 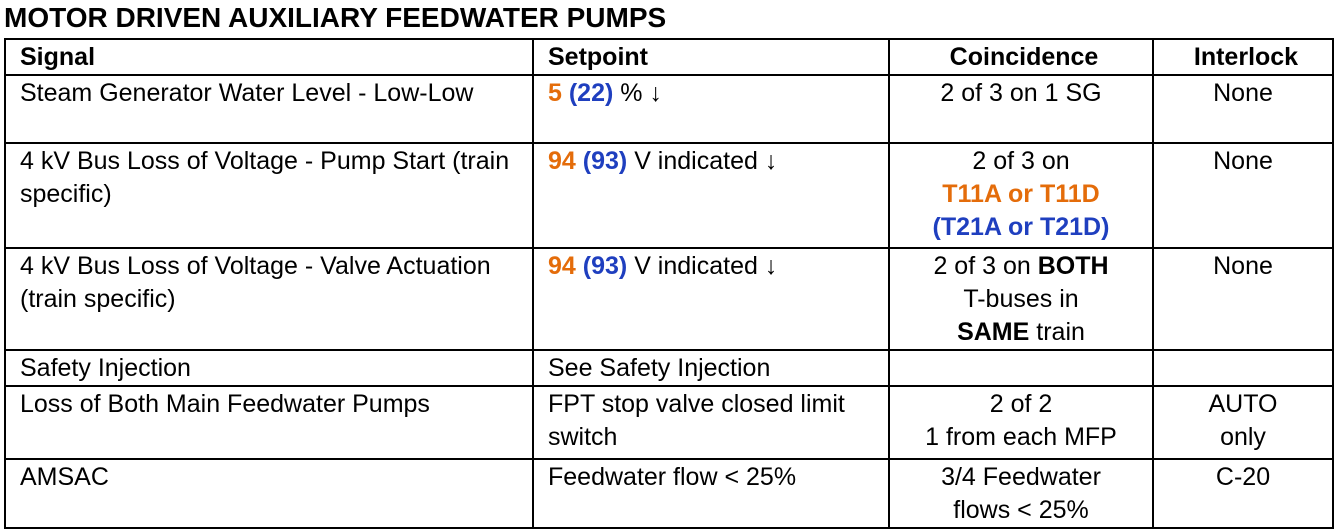 I want to click on header: Interlock, so click(x=1243, y=57).